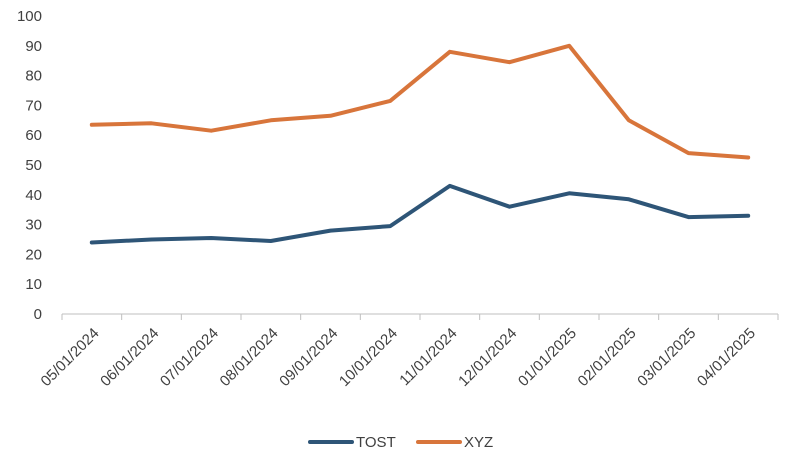  Describe the element at coordinates (33, 165) in the screenshot. I see `y-tick-label: 50` at that location.